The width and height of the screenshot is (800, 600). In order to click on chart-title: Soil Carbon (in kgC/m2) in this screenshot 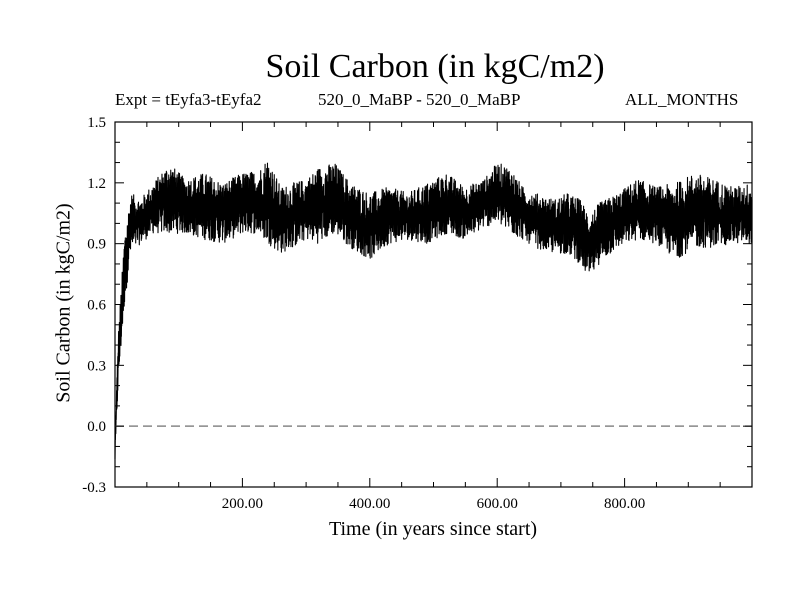, I will do `click(435, 66)`.